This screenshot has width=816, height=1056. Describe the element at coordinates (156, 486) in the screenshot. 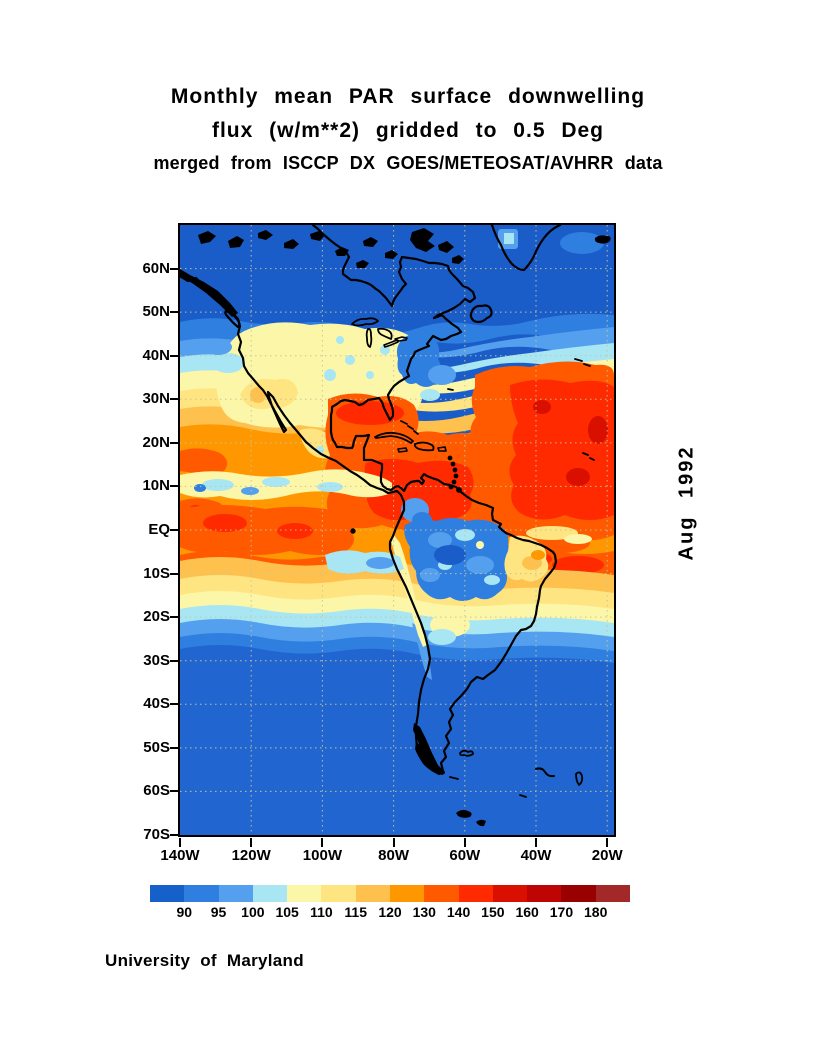

I see `lat-tick-label: 10N` at that location.